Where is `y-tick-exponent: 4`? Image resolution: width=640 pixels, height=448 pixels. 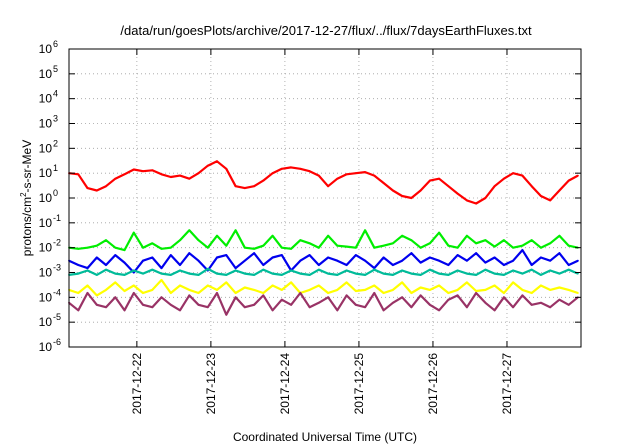 y-tick-exponent: 4 is located at coordinates (55, 94).